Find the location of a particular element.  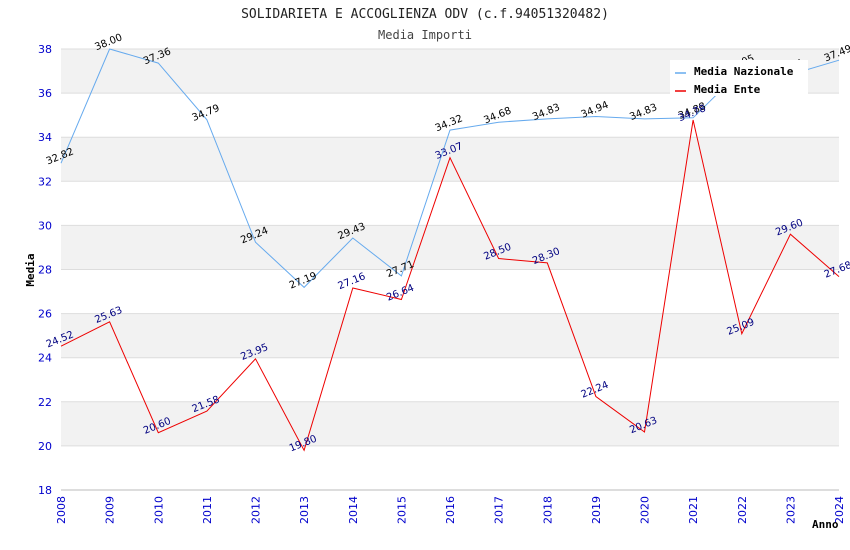

x-tick-label: 2014 is located at coordinates (353, 510).